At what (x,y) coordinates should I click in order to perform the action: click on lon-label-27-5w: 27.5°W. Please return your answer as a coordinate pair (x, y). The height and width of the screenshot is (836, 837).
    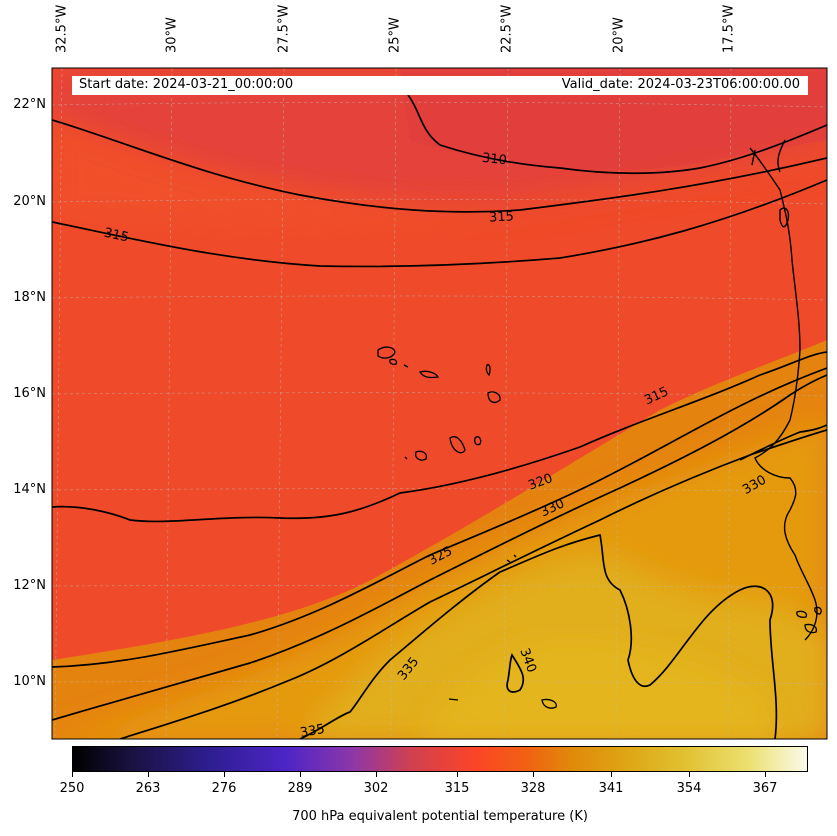
    Looking at the image, I should click on (284, 28).